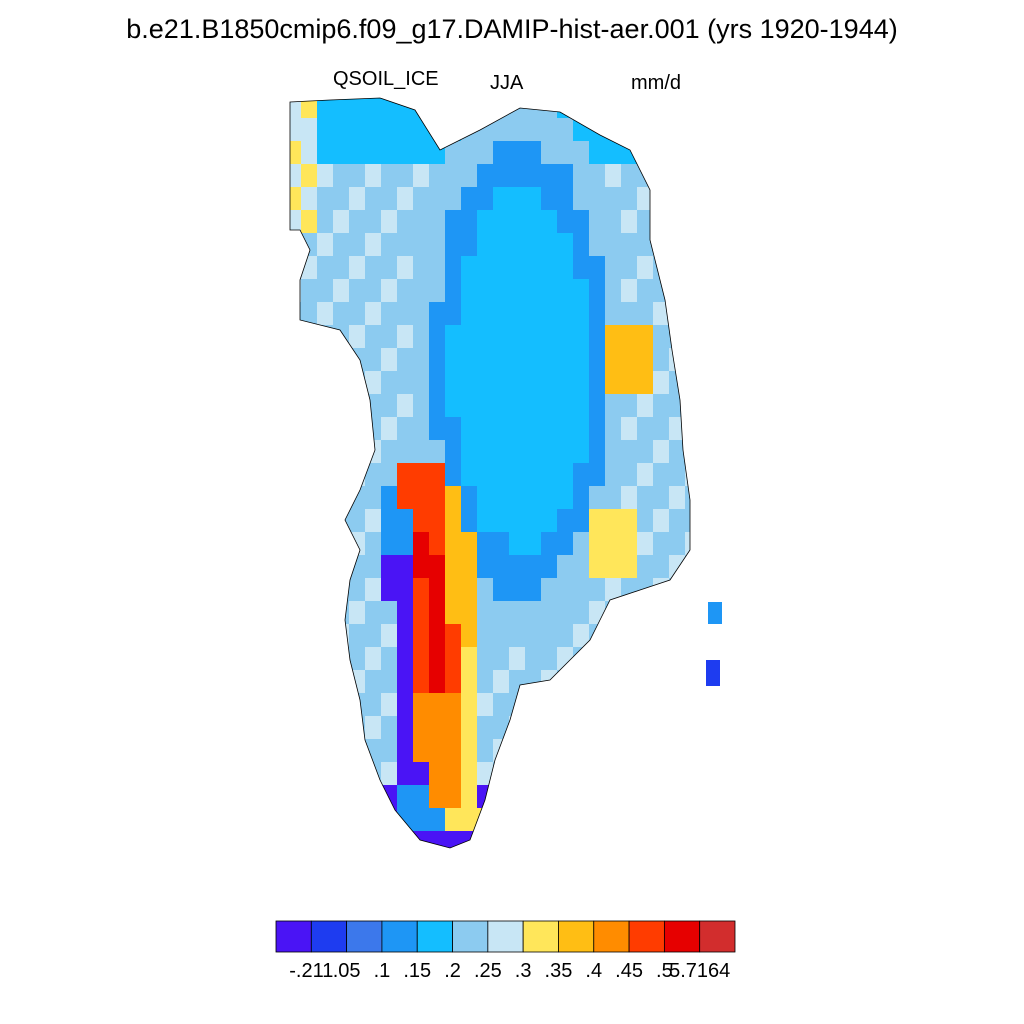  I want to click on colorbar-label: -.211, so click(311, 971).